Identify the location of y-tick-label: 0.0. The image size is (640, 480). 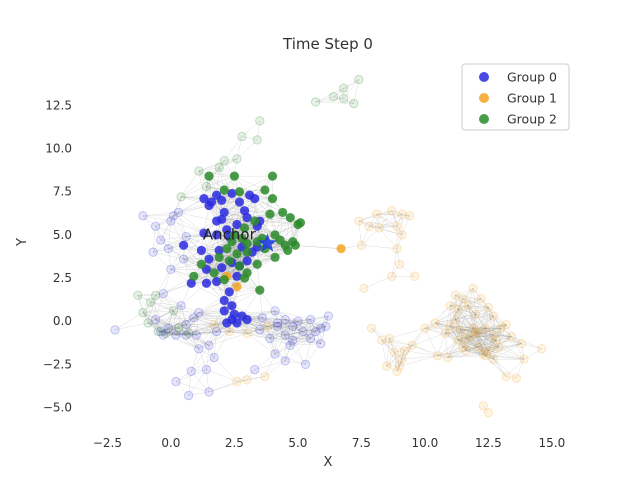
(62, 321).